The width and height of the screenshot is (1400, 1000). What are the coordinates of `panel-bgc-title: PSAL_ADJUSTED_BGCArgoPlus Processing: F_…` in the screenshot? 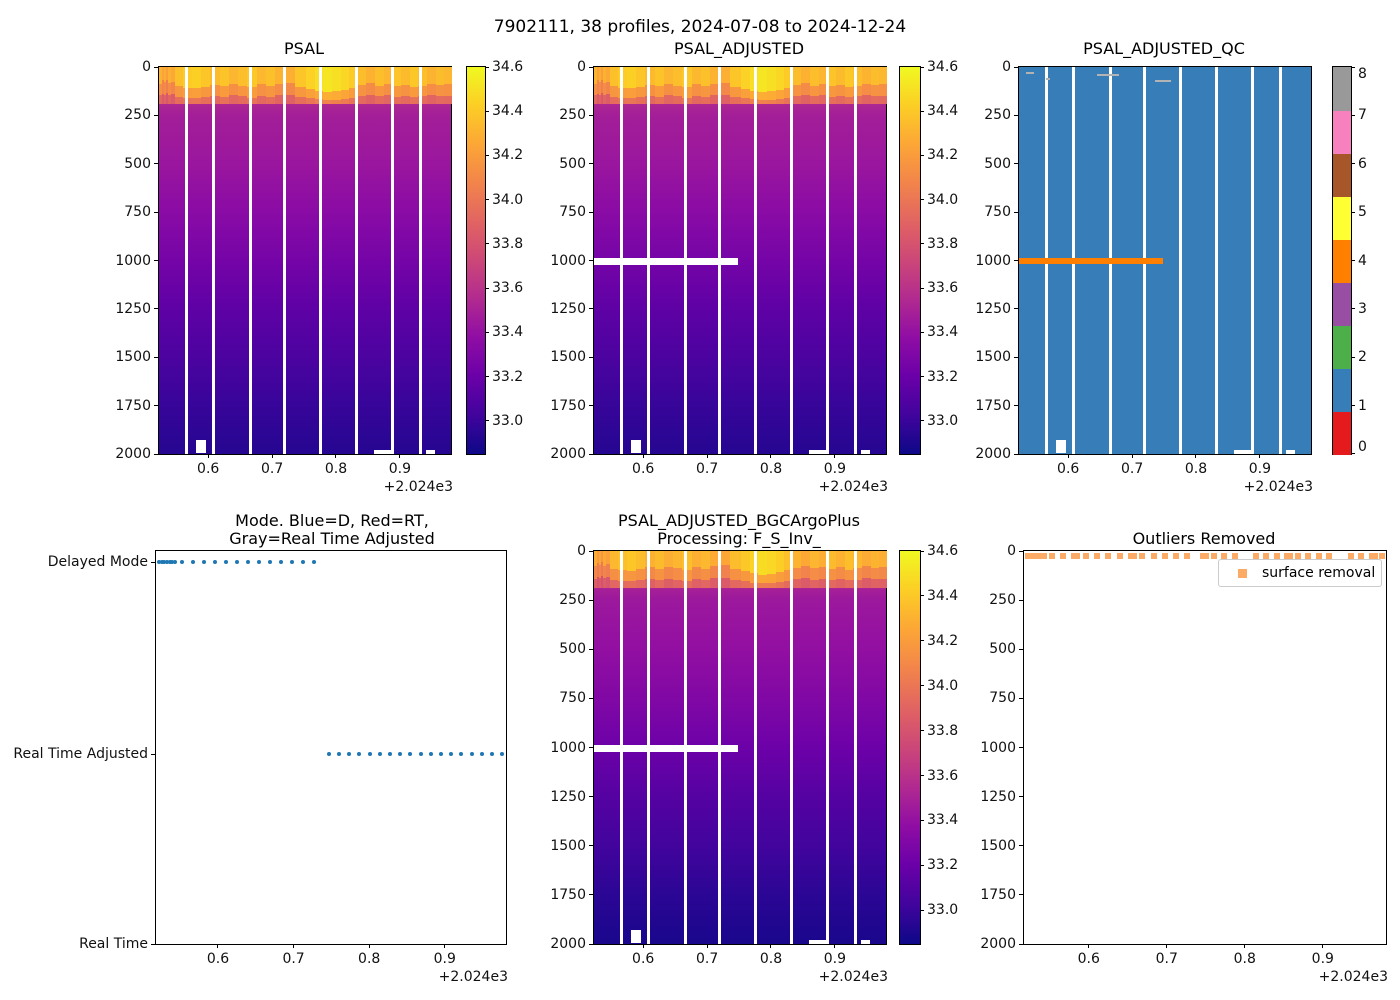 It's located at (739, 530).